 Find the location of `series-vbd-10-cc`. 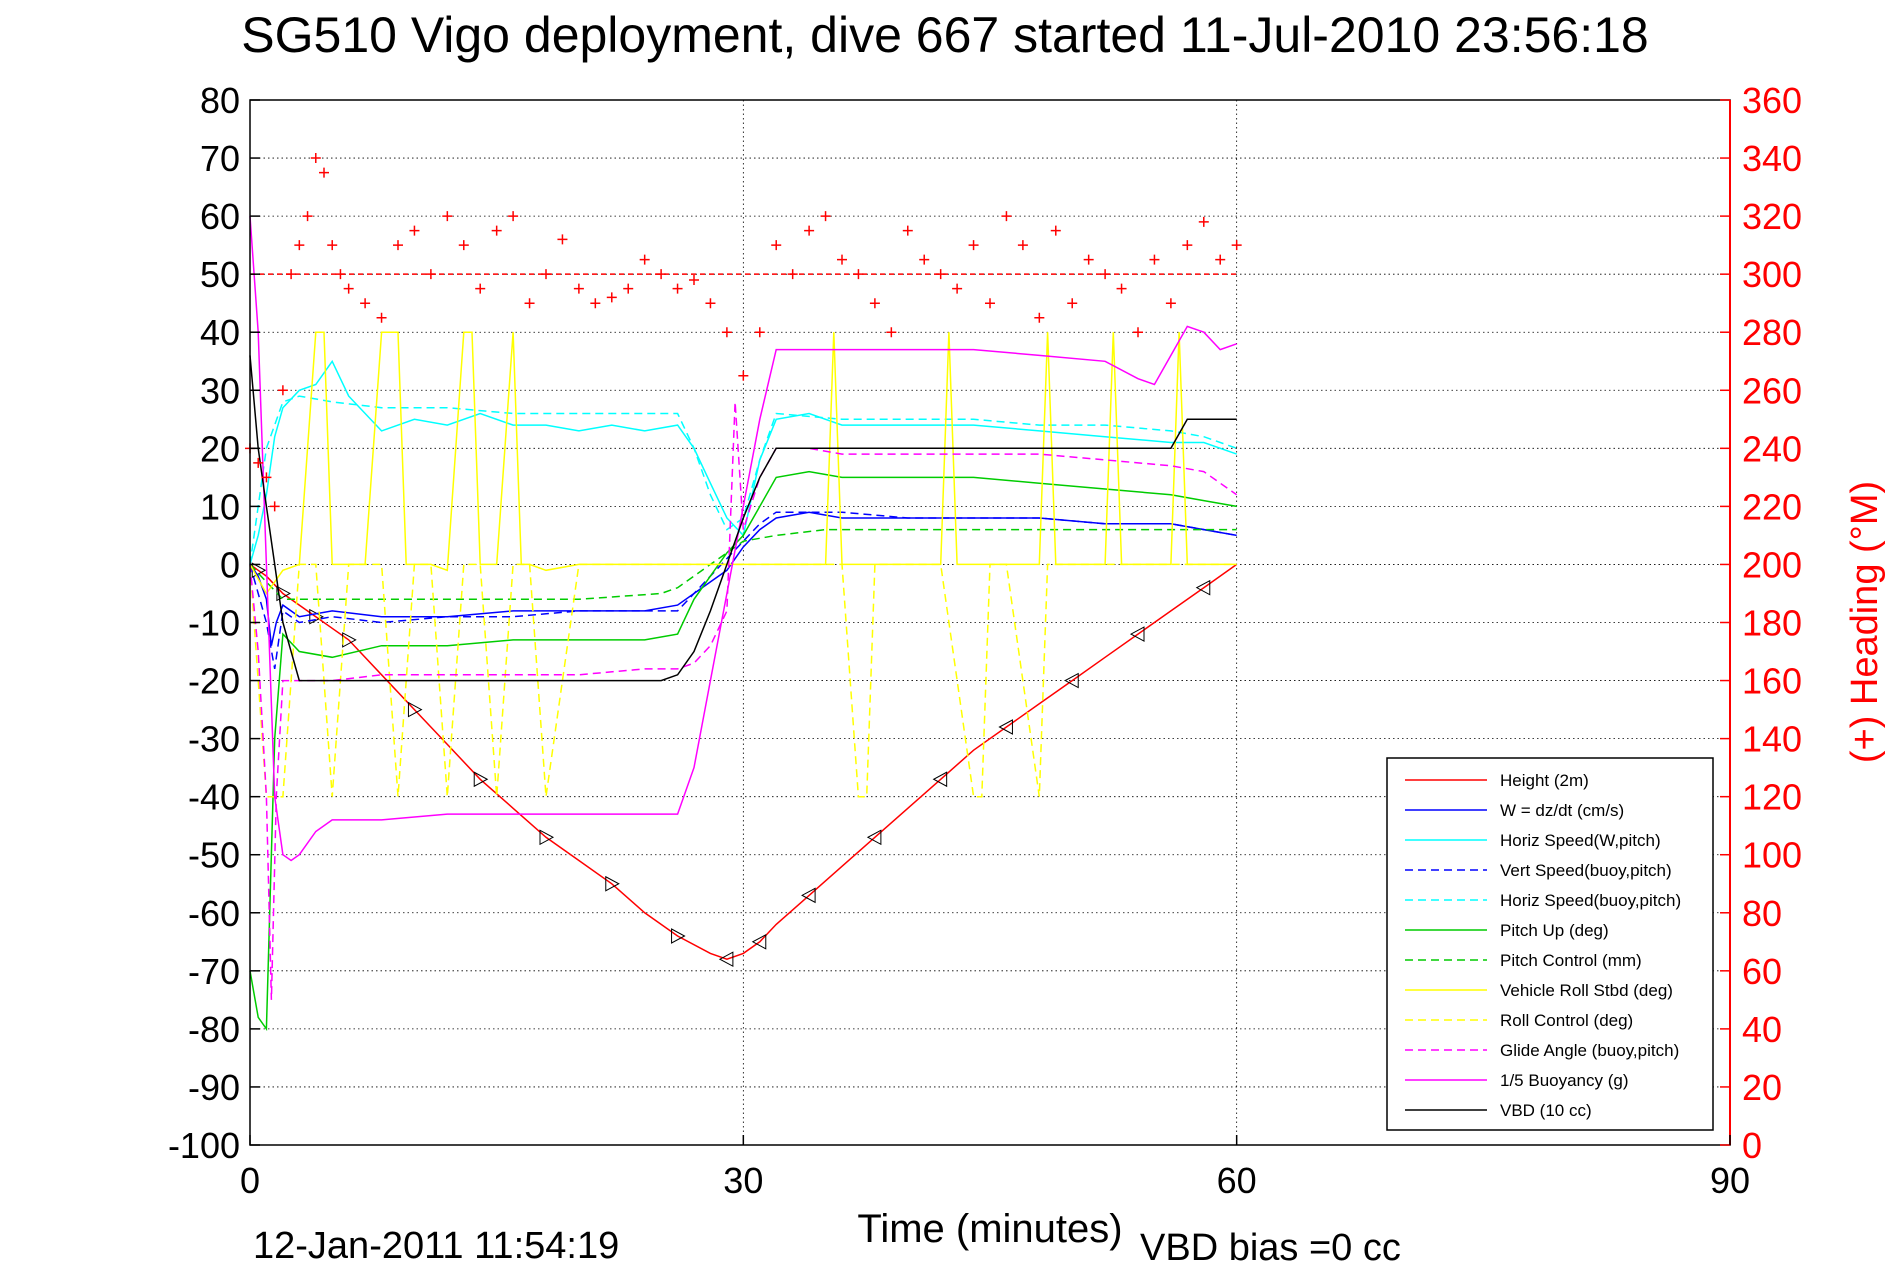

series-vbd-10-cc is located at coordinates (743, 518).